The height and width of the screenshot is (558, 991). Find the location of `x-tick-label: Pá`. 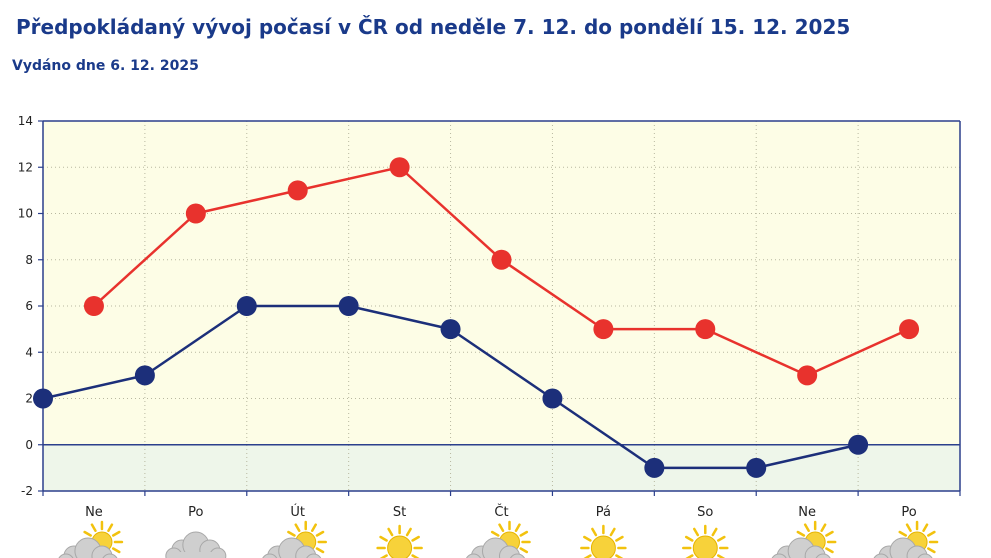

x-tick-label: Pá is located at coordinates (603, 512).